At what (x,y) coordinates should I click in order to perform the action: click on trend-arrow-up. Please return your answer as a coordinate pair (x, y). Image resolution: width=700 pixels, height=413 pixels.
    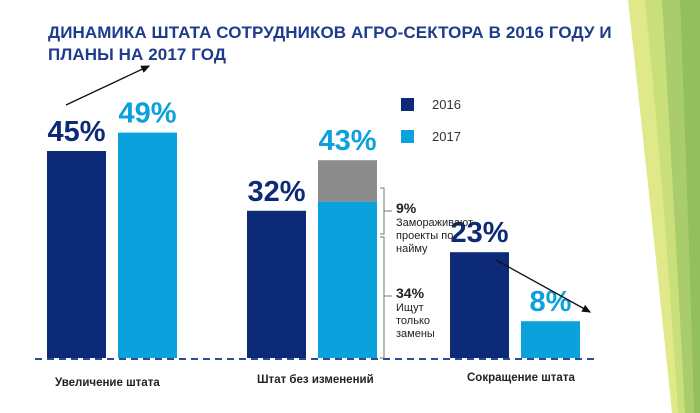
    Looking at the image, I should click on (108, 85).